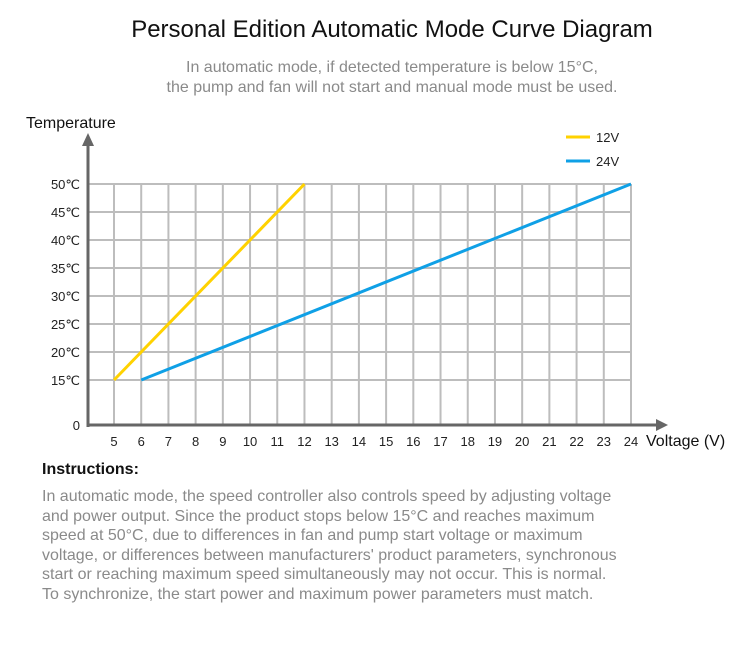  Describe the element at coordinates (65, 268) in the screenshot. I see `y-tick-label: 35℃` at that location.